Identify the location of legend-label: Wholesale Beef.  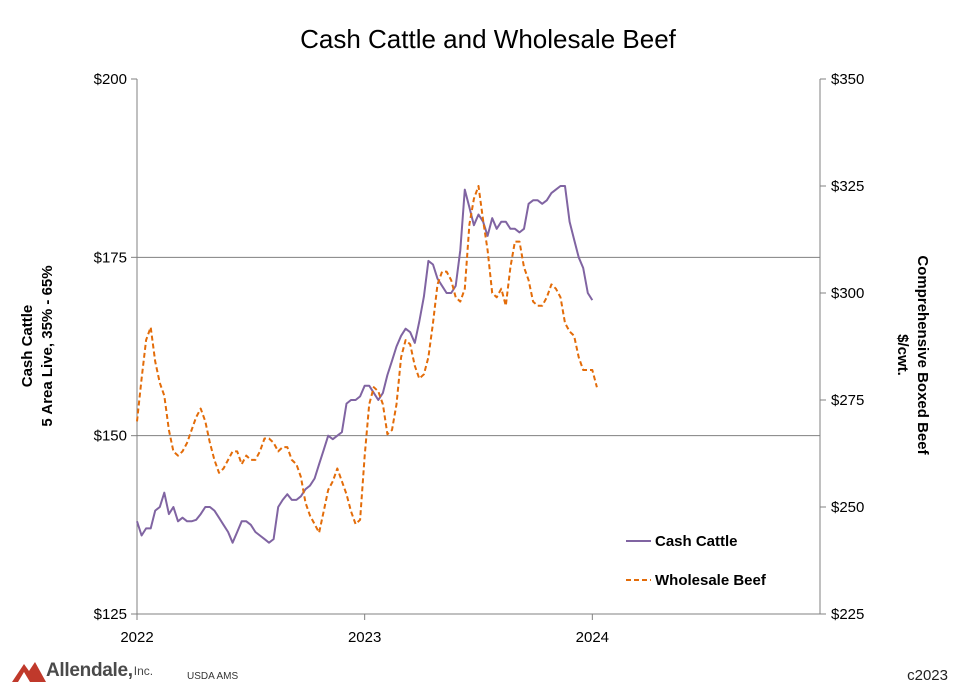
(711, 580).